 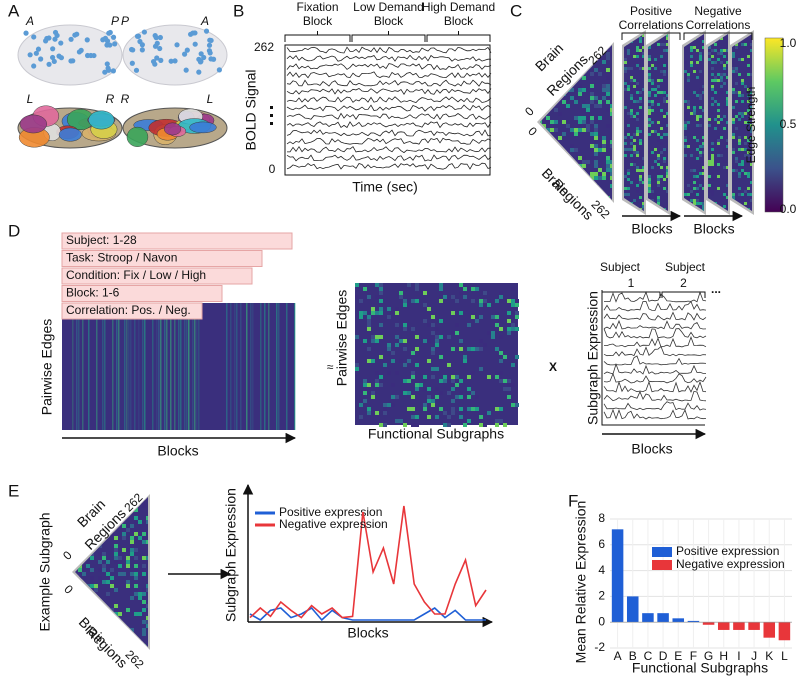 I want to click on expression-trace, so click(x=655, y=316).